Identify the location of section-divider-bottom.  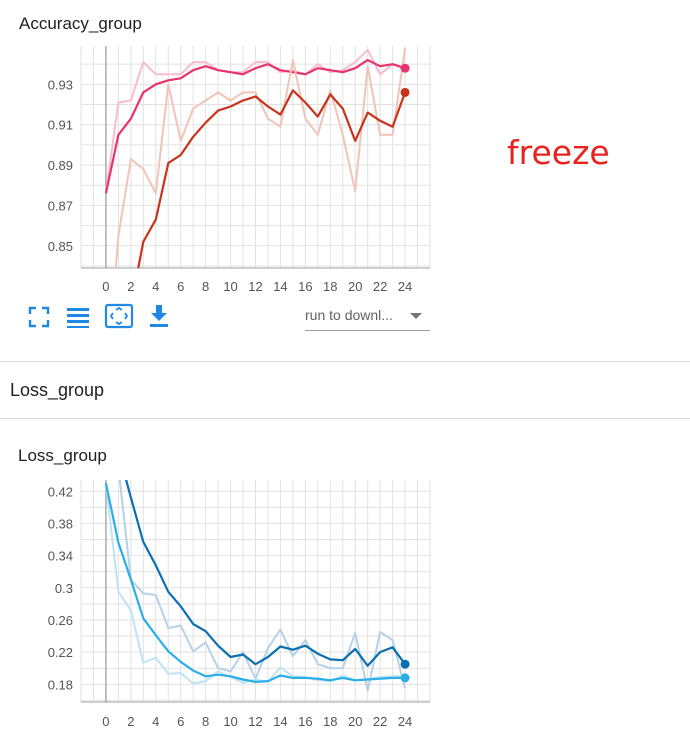
(345, 418).